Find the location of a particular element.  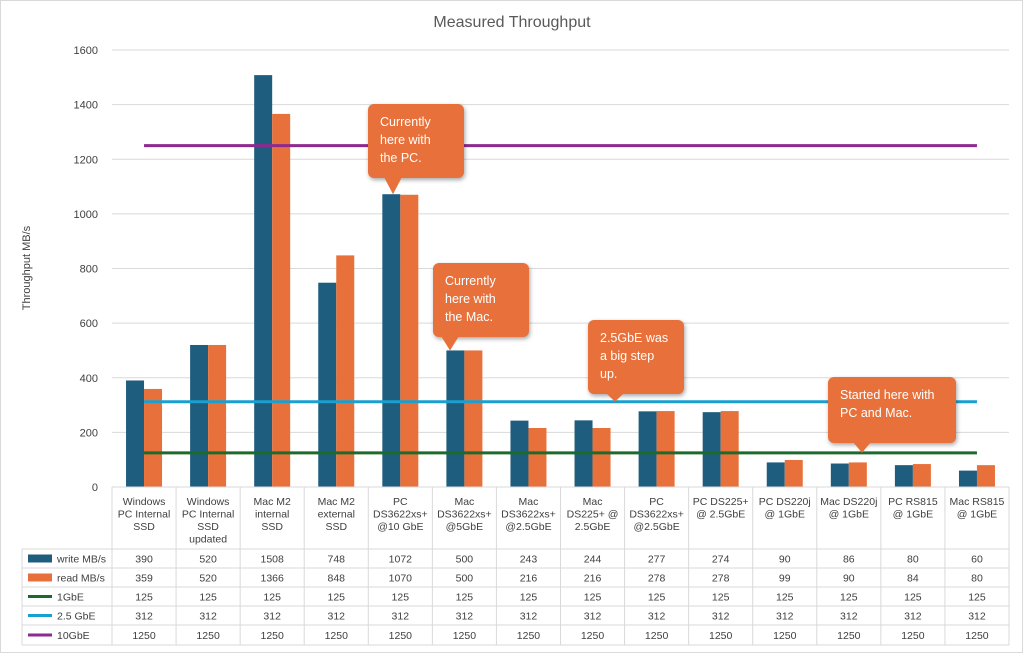

category-label: Mac M2 is located at coordinates (273, 502).